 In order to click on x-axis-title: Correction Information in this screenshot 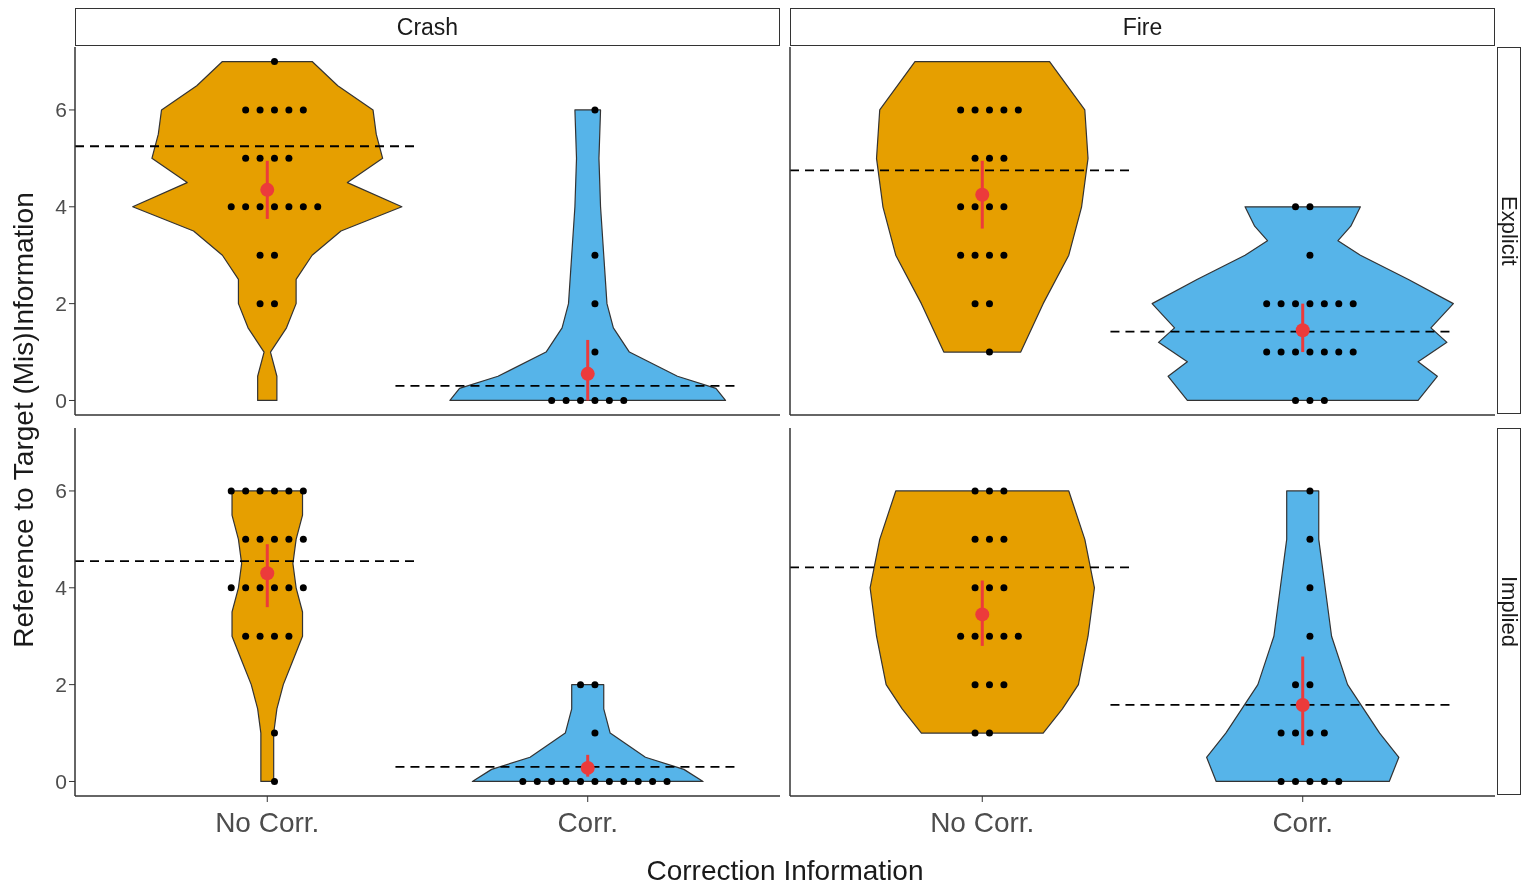, I will do `click(785, 871)`.